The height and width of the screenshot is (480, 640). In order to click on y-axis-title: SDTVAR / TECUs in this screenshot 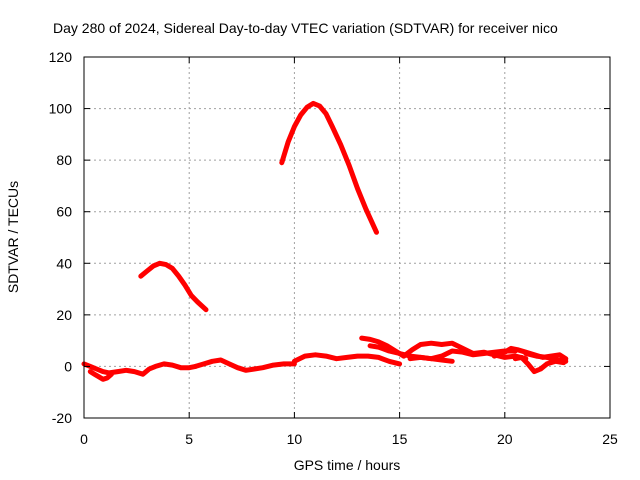, I will do `click(13, 237)`.